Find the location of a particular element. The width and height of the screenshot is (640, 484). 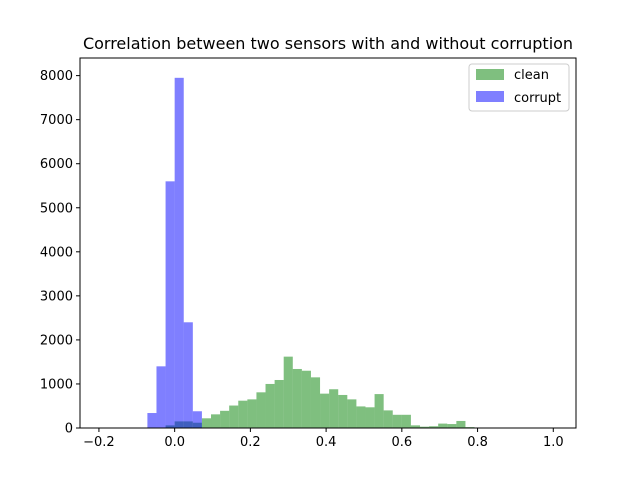

x-tick-label-4: 0.6 is located at coordinates (401, 442).